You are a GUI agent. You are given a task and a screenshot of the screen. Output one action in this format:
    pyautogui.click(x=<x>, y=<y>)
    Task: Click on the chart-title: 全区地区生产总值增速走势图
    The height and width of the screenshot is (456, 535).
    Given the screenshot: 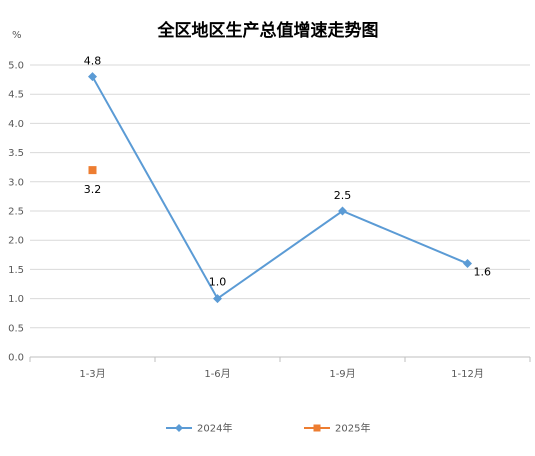 What is the action you would take?
    pyautogui.click(x=268, y=30)
    